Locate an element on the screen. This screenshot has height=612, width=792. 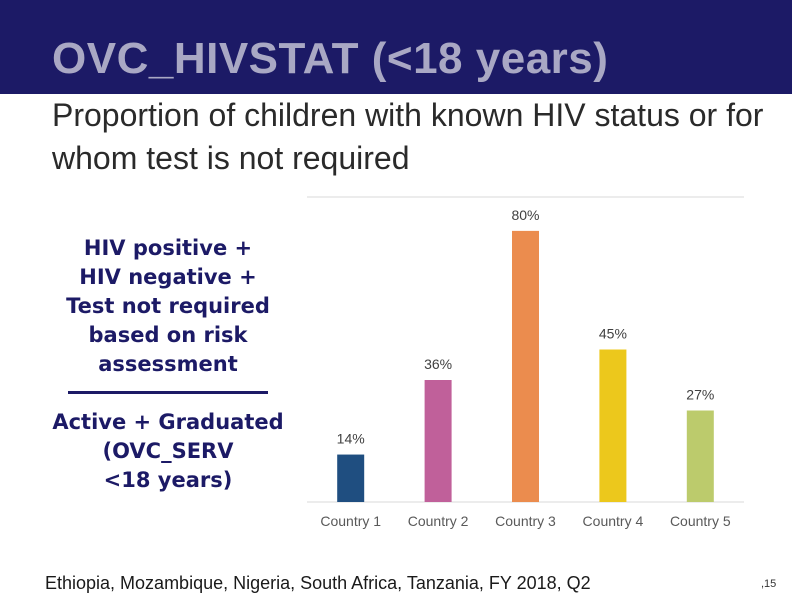
fraction-bar is located at coordinates (168, 392).